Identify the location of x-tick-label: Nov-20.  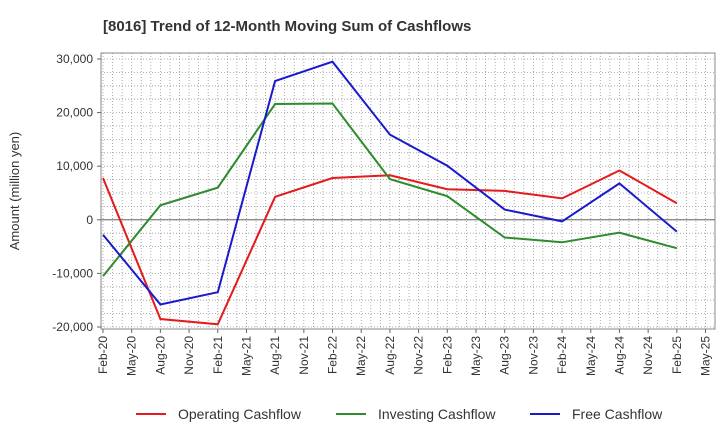
(189, 355).